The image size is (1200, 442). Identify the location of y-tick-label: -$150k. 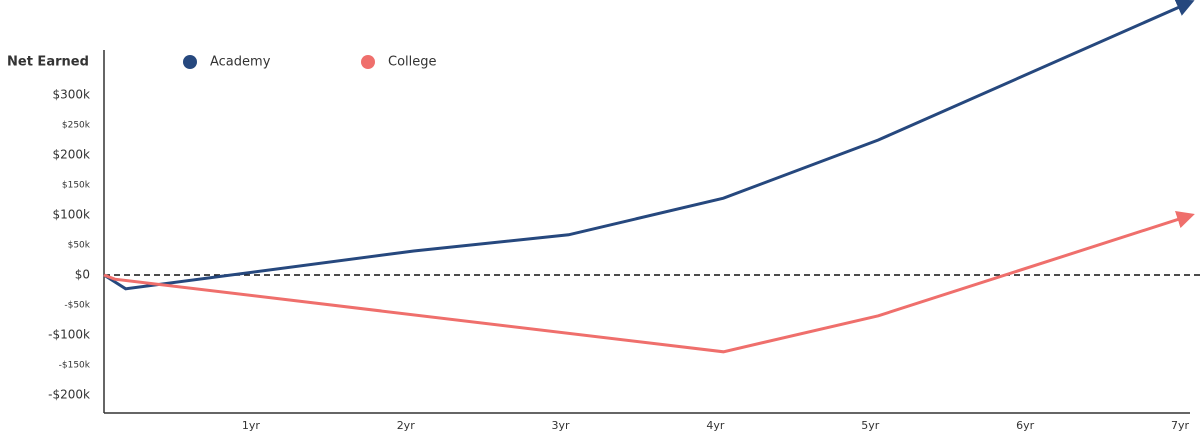
(75, 366).